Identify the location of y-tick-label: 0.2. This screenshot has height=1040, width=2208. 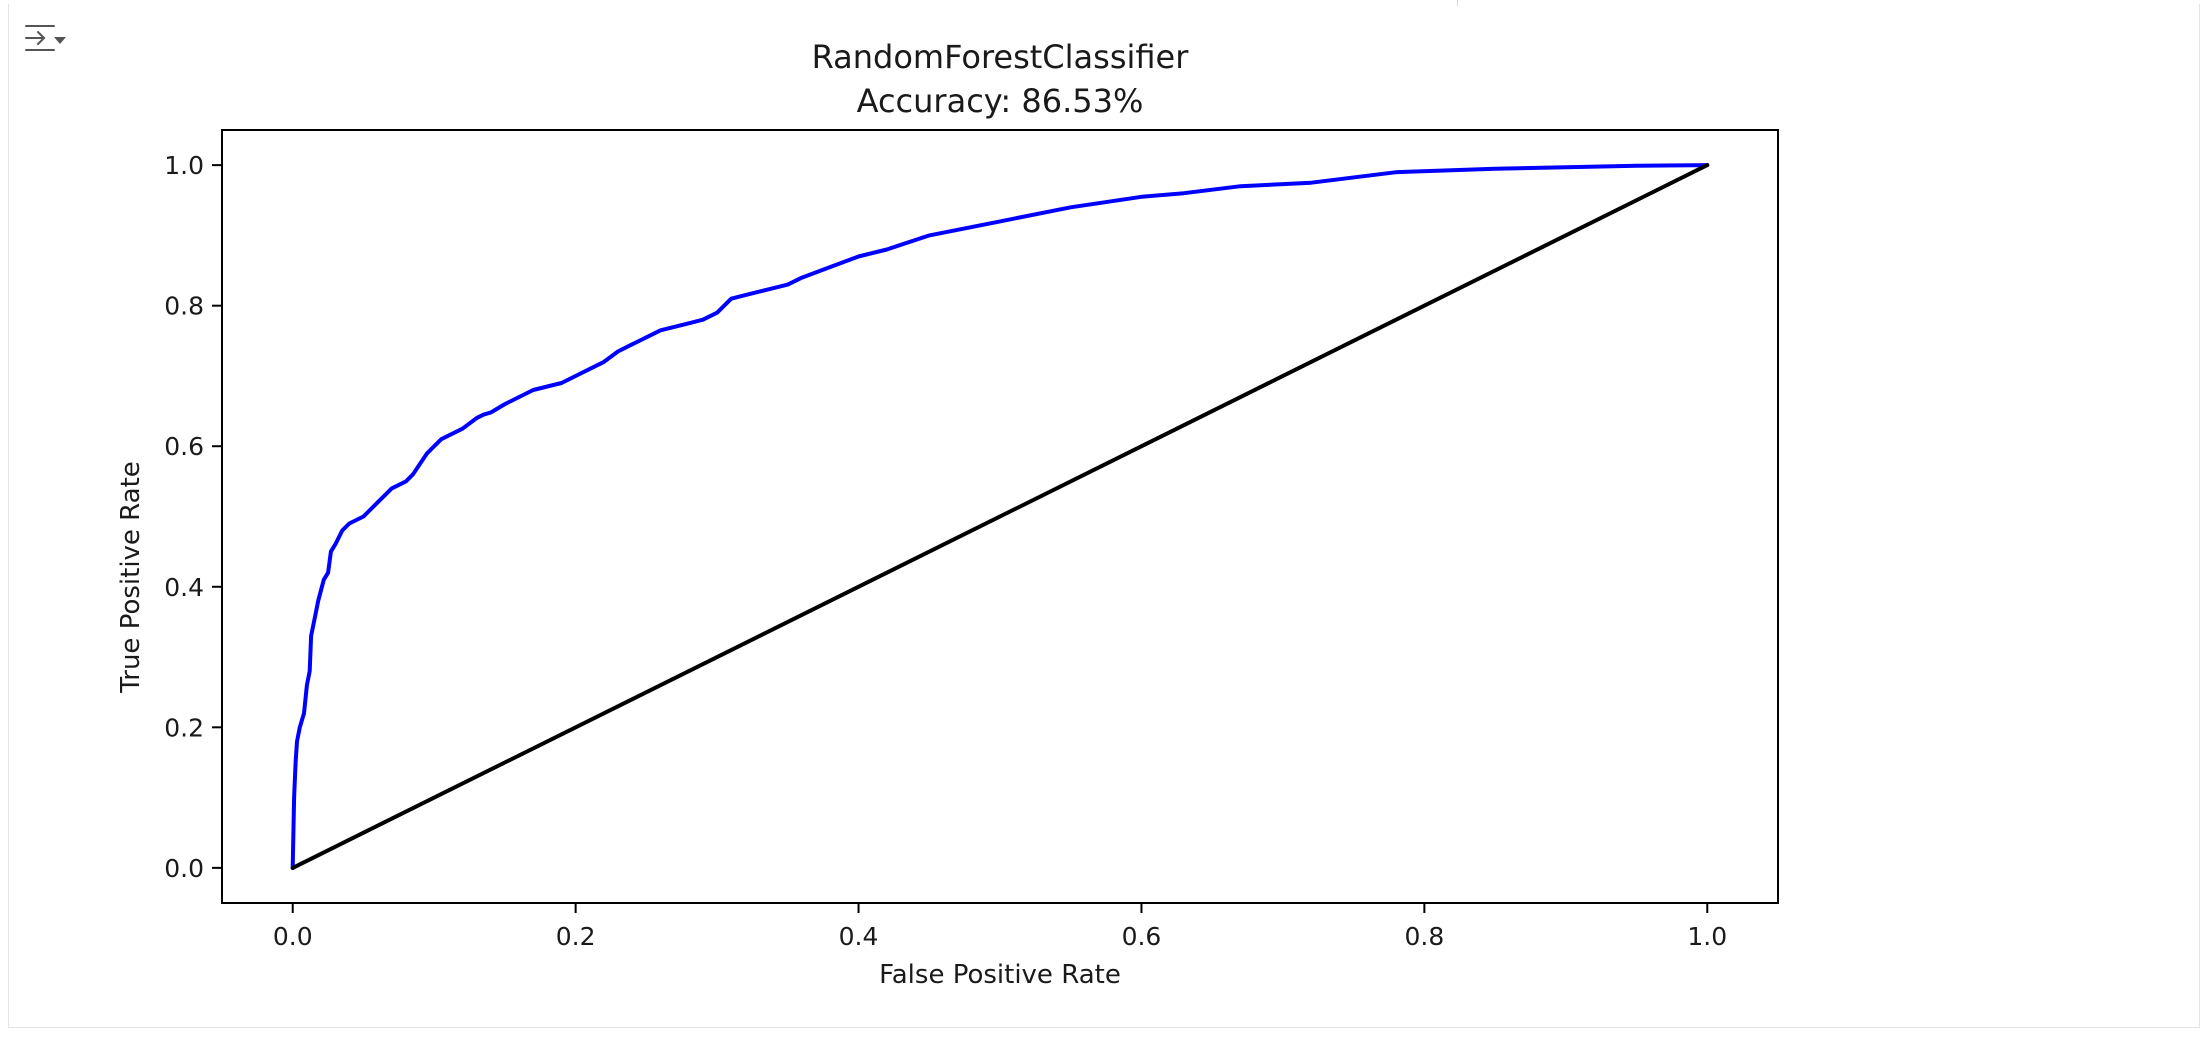
(184, 727).